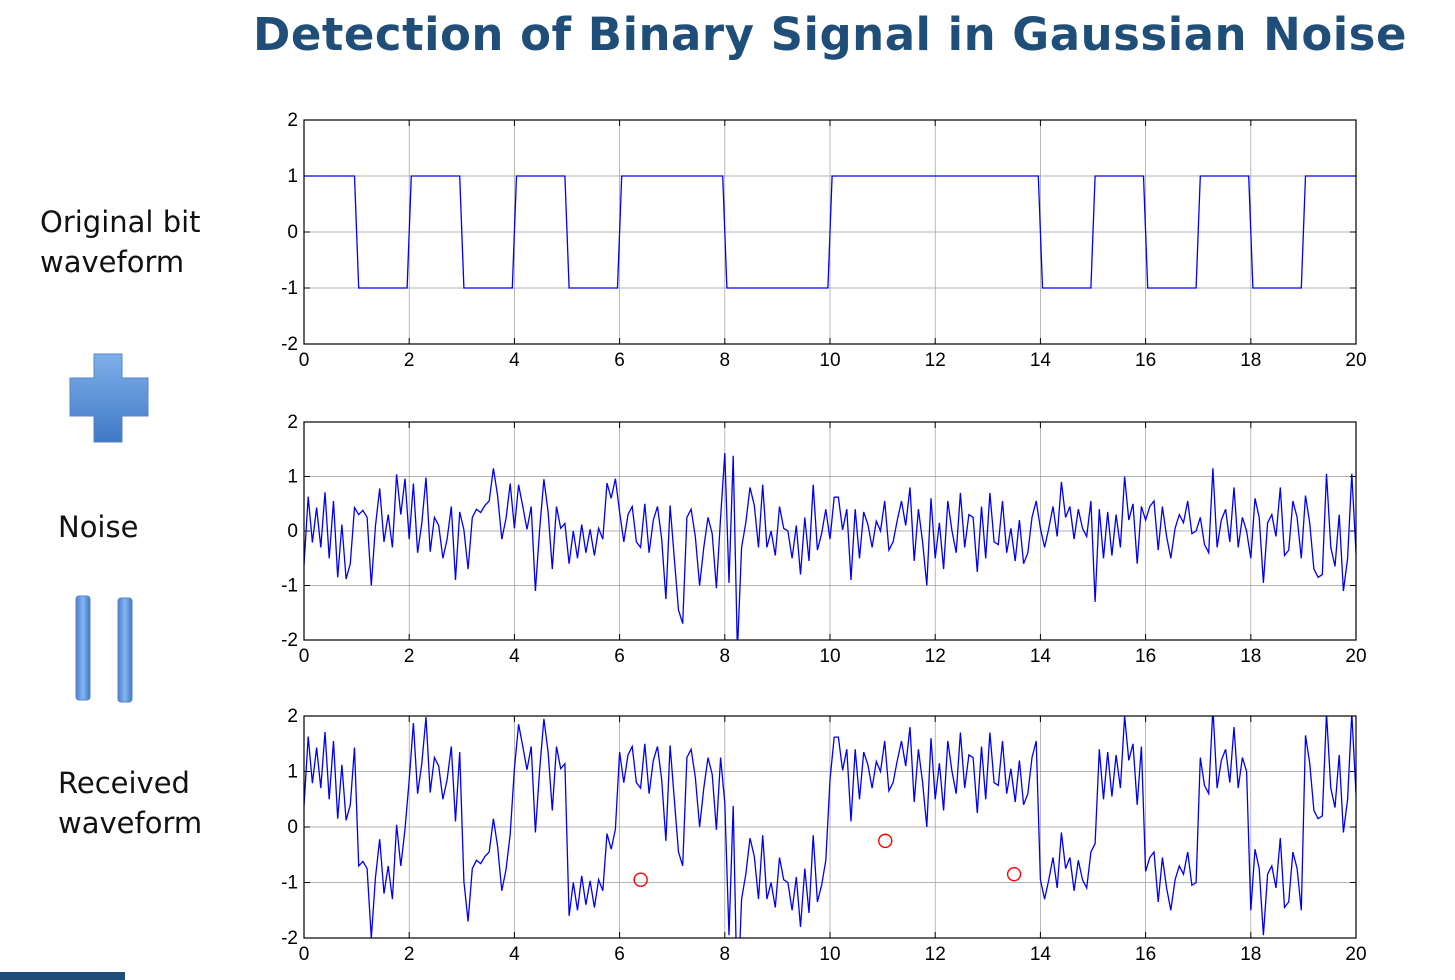 The image size is (1455, 980). Describe the element at coordinates (130, 823) in the screenshot. I see `received-label-line2: waveform` at that location.